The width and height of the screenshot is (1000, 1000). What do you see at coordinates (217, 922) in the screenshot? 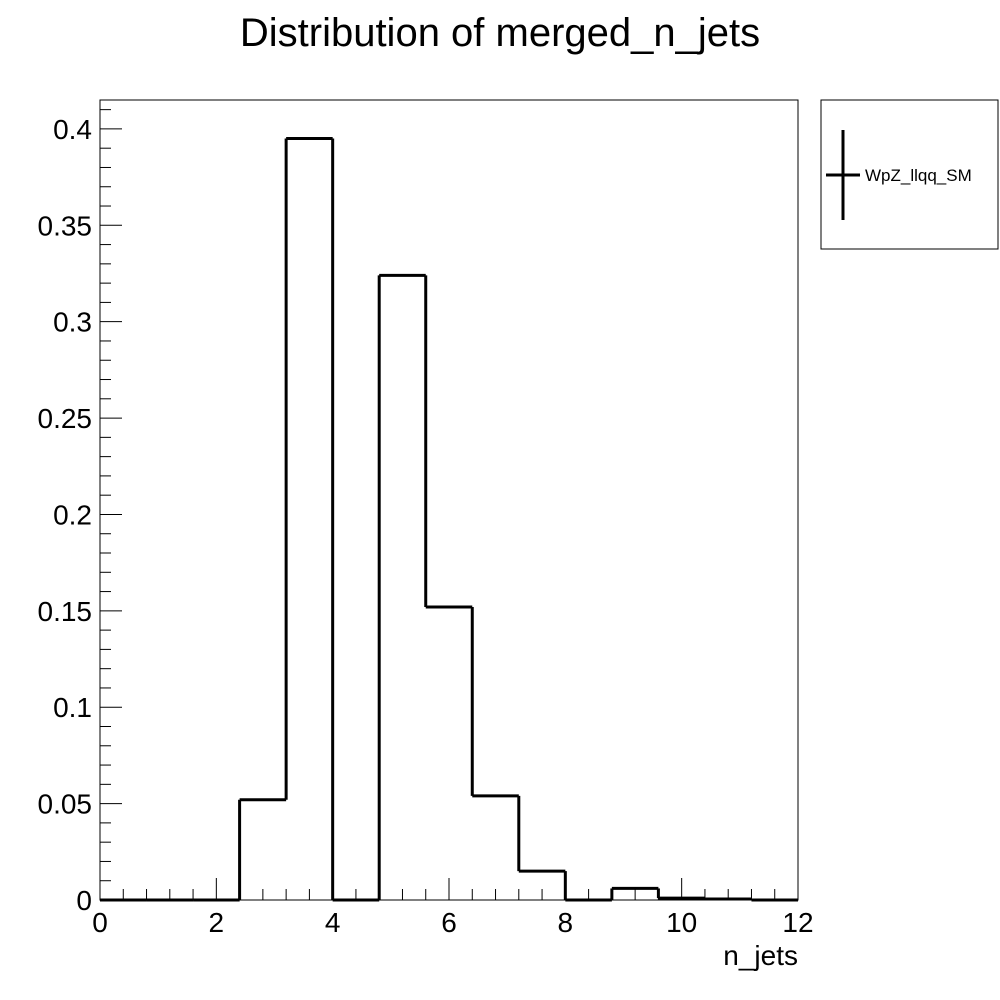
I see `x-tick-label: 2` at bounding box center [217, 922].